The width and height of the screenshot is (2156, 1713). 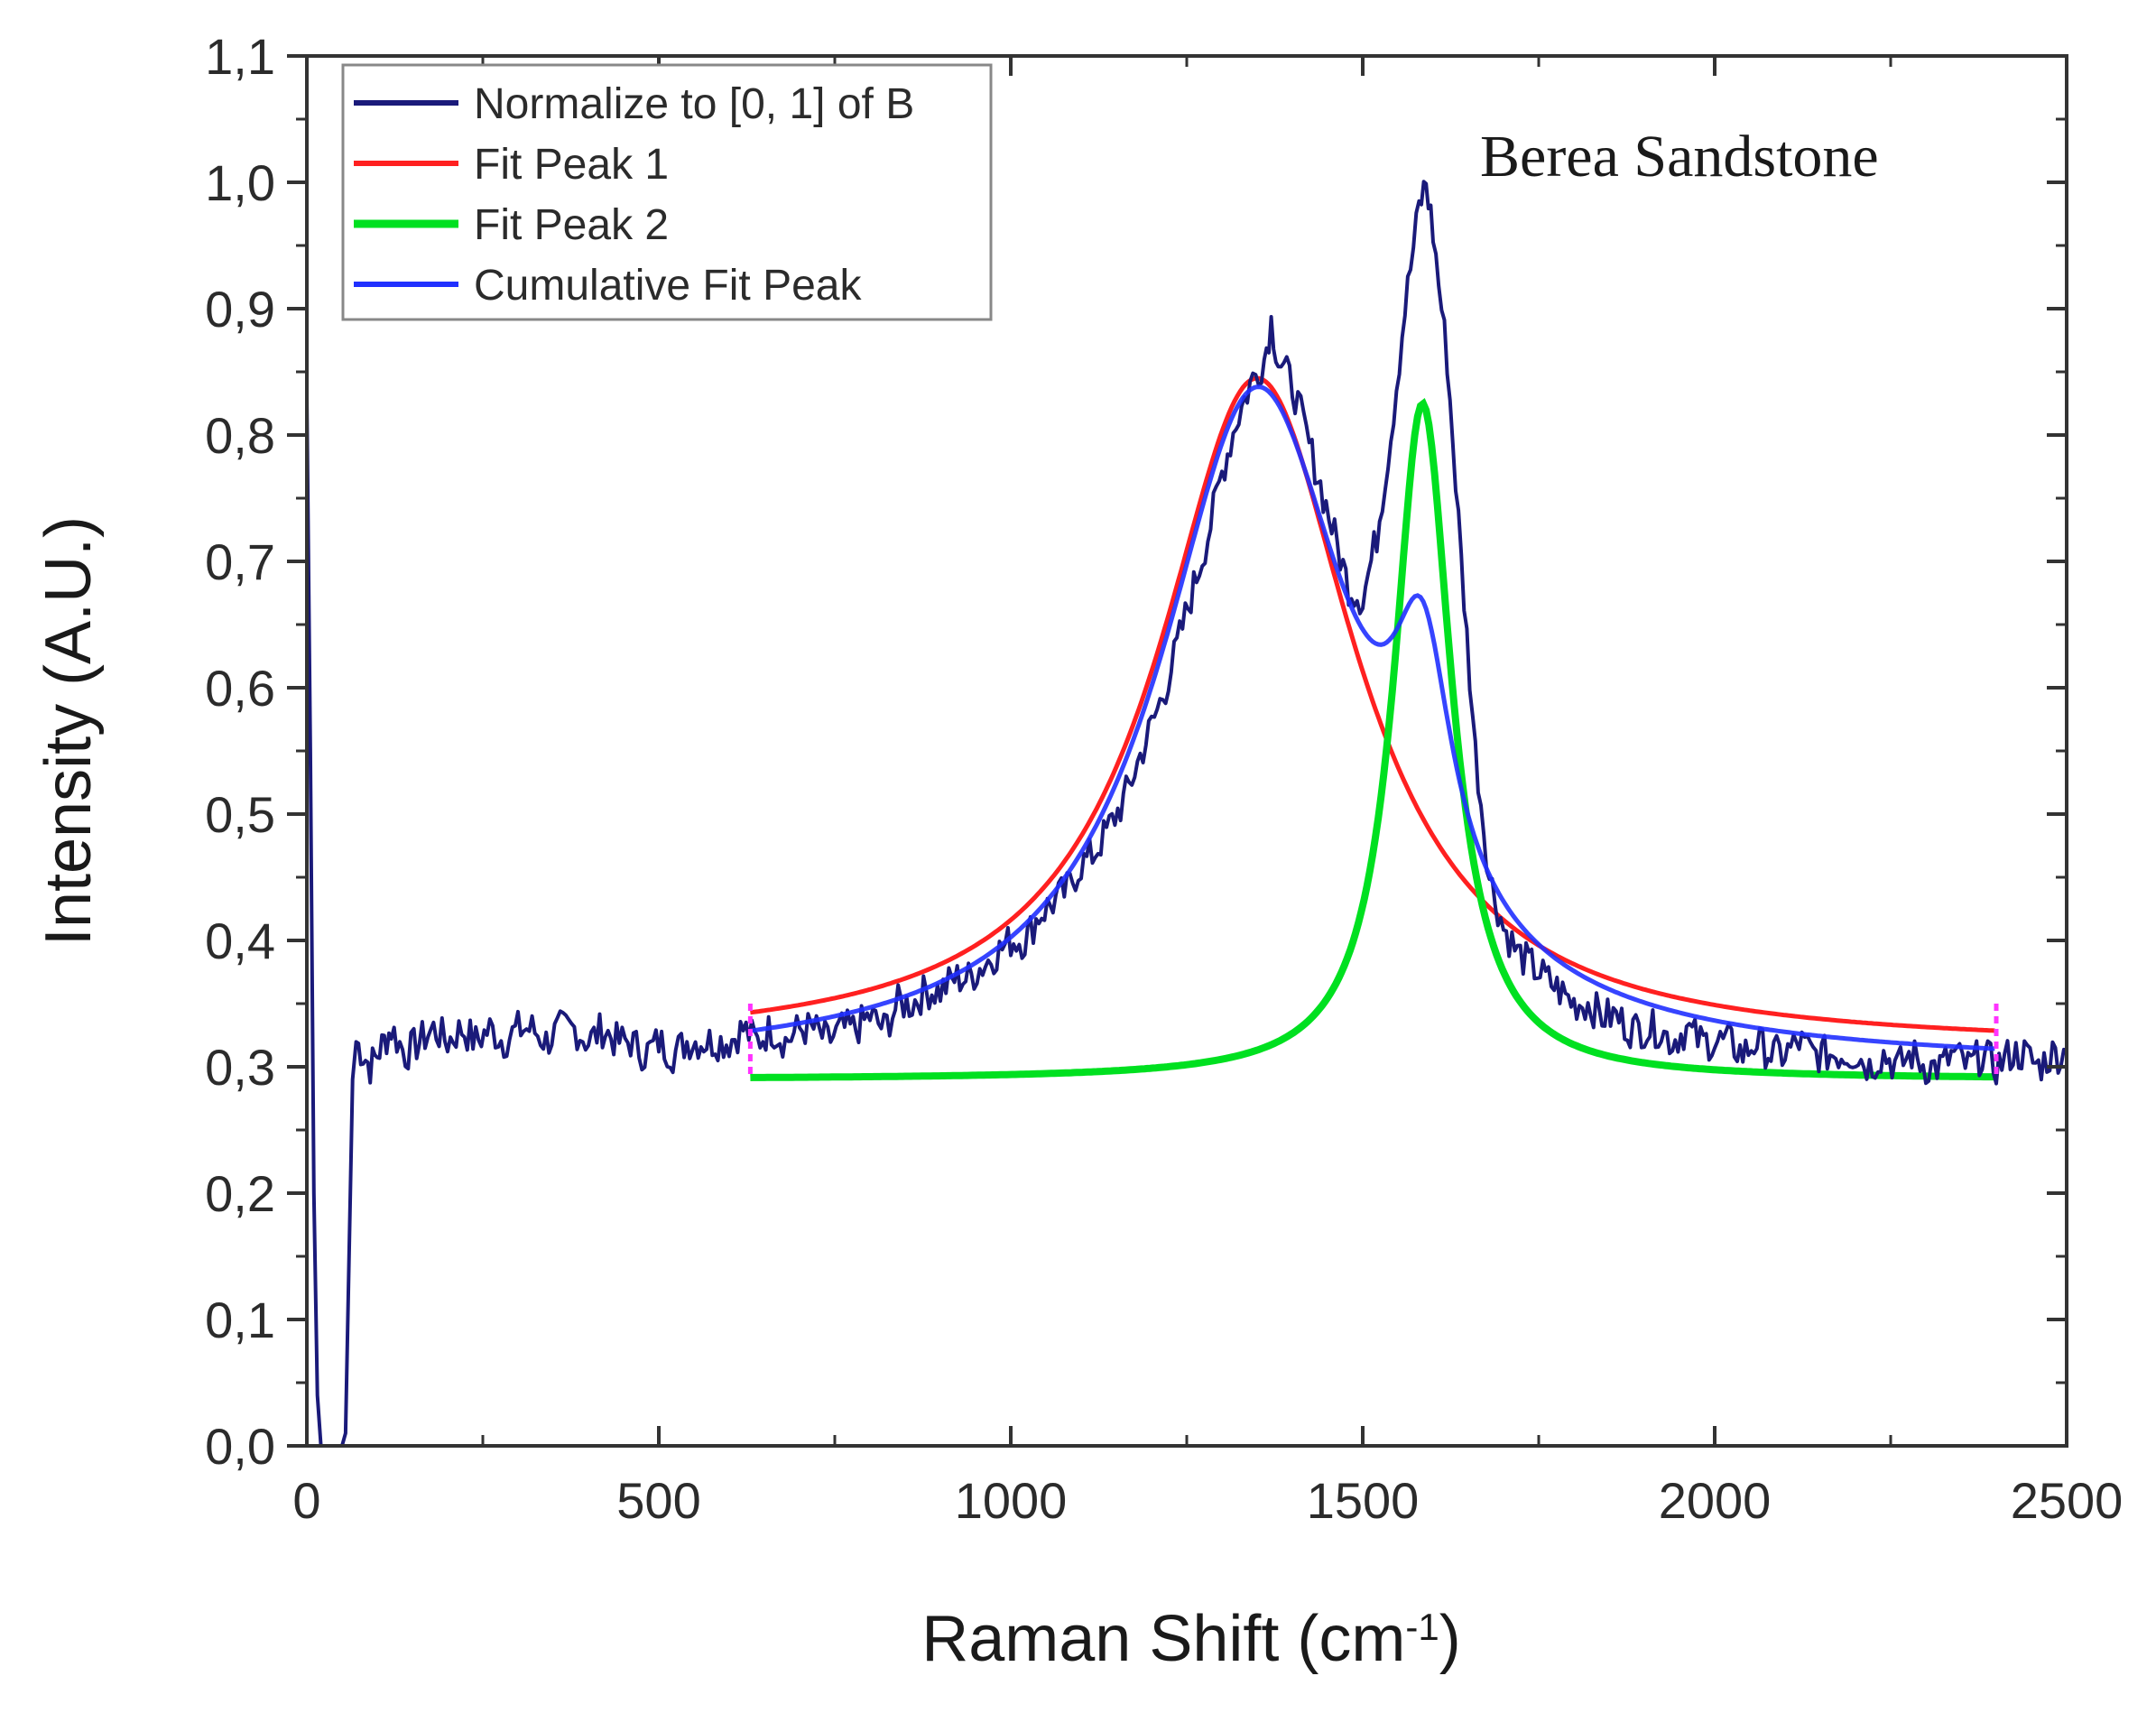 I want to click on y-tick-label: 0,2, so click(x=240, y=1193).